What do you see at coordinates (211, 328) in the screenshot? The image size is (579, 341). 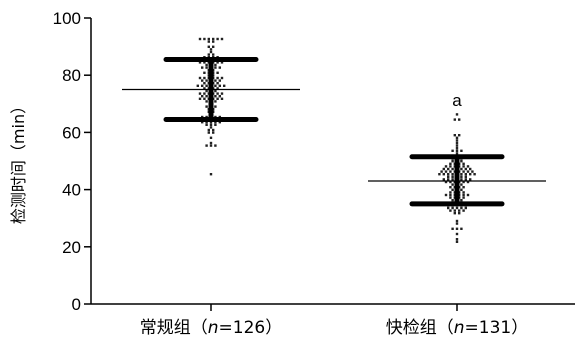 I see `x-category-label: 常规组（n=126）` at bounding box center [211, 328].